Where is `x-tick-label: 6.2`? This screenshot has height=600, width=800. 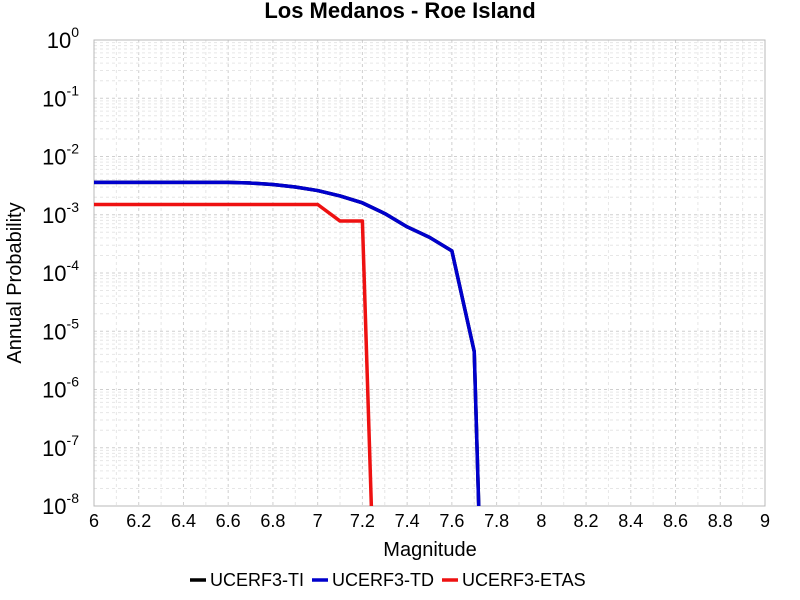 x-tick-label: 6.2 is located at coordinates (138, 521).